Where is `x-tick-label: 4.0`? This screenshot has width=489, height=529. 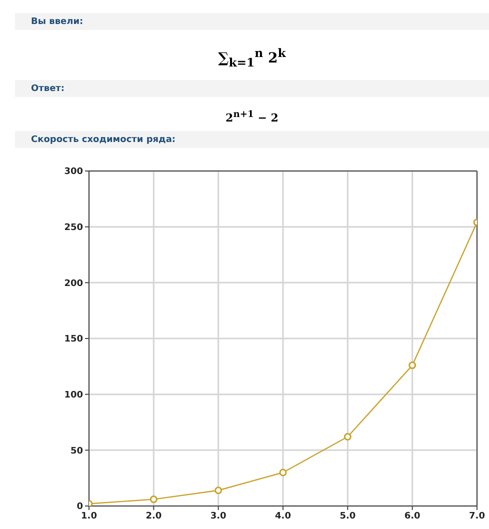 x-tick-label: 4.0 is located at coordinates (283, 516).